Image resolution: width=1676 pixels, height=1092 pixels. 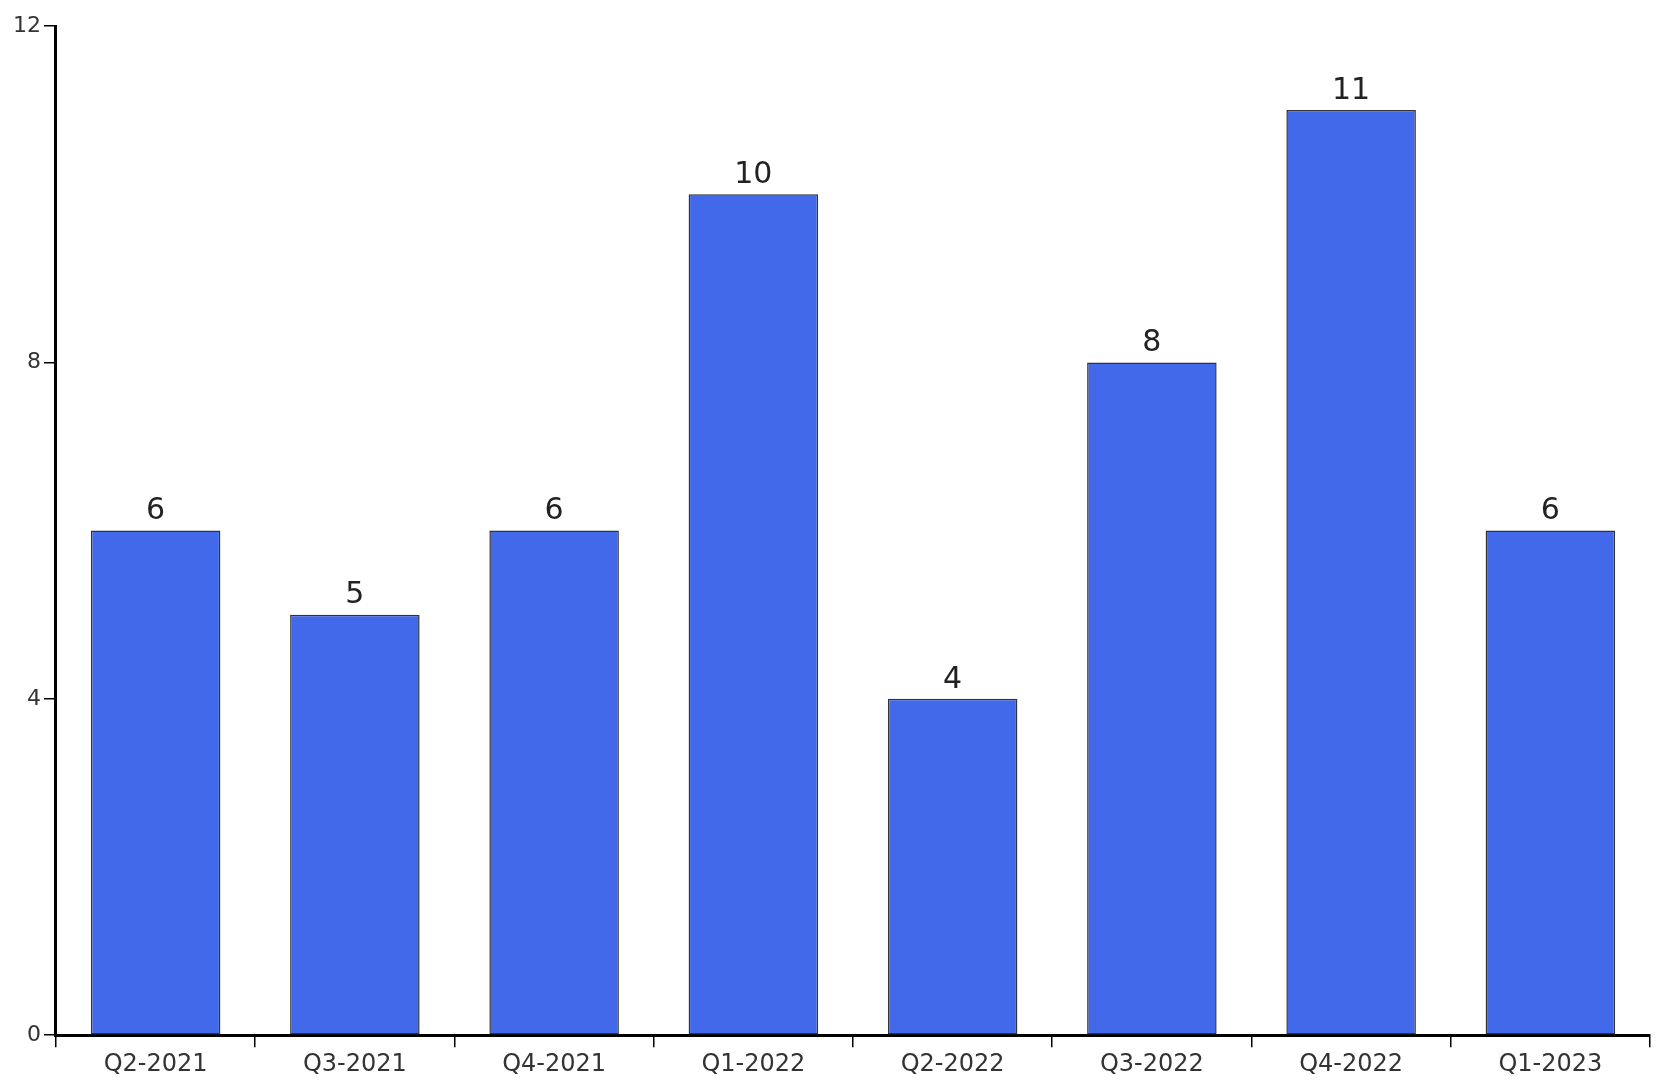 I want to click on data-label: 11, so click(x=1351, y=88).